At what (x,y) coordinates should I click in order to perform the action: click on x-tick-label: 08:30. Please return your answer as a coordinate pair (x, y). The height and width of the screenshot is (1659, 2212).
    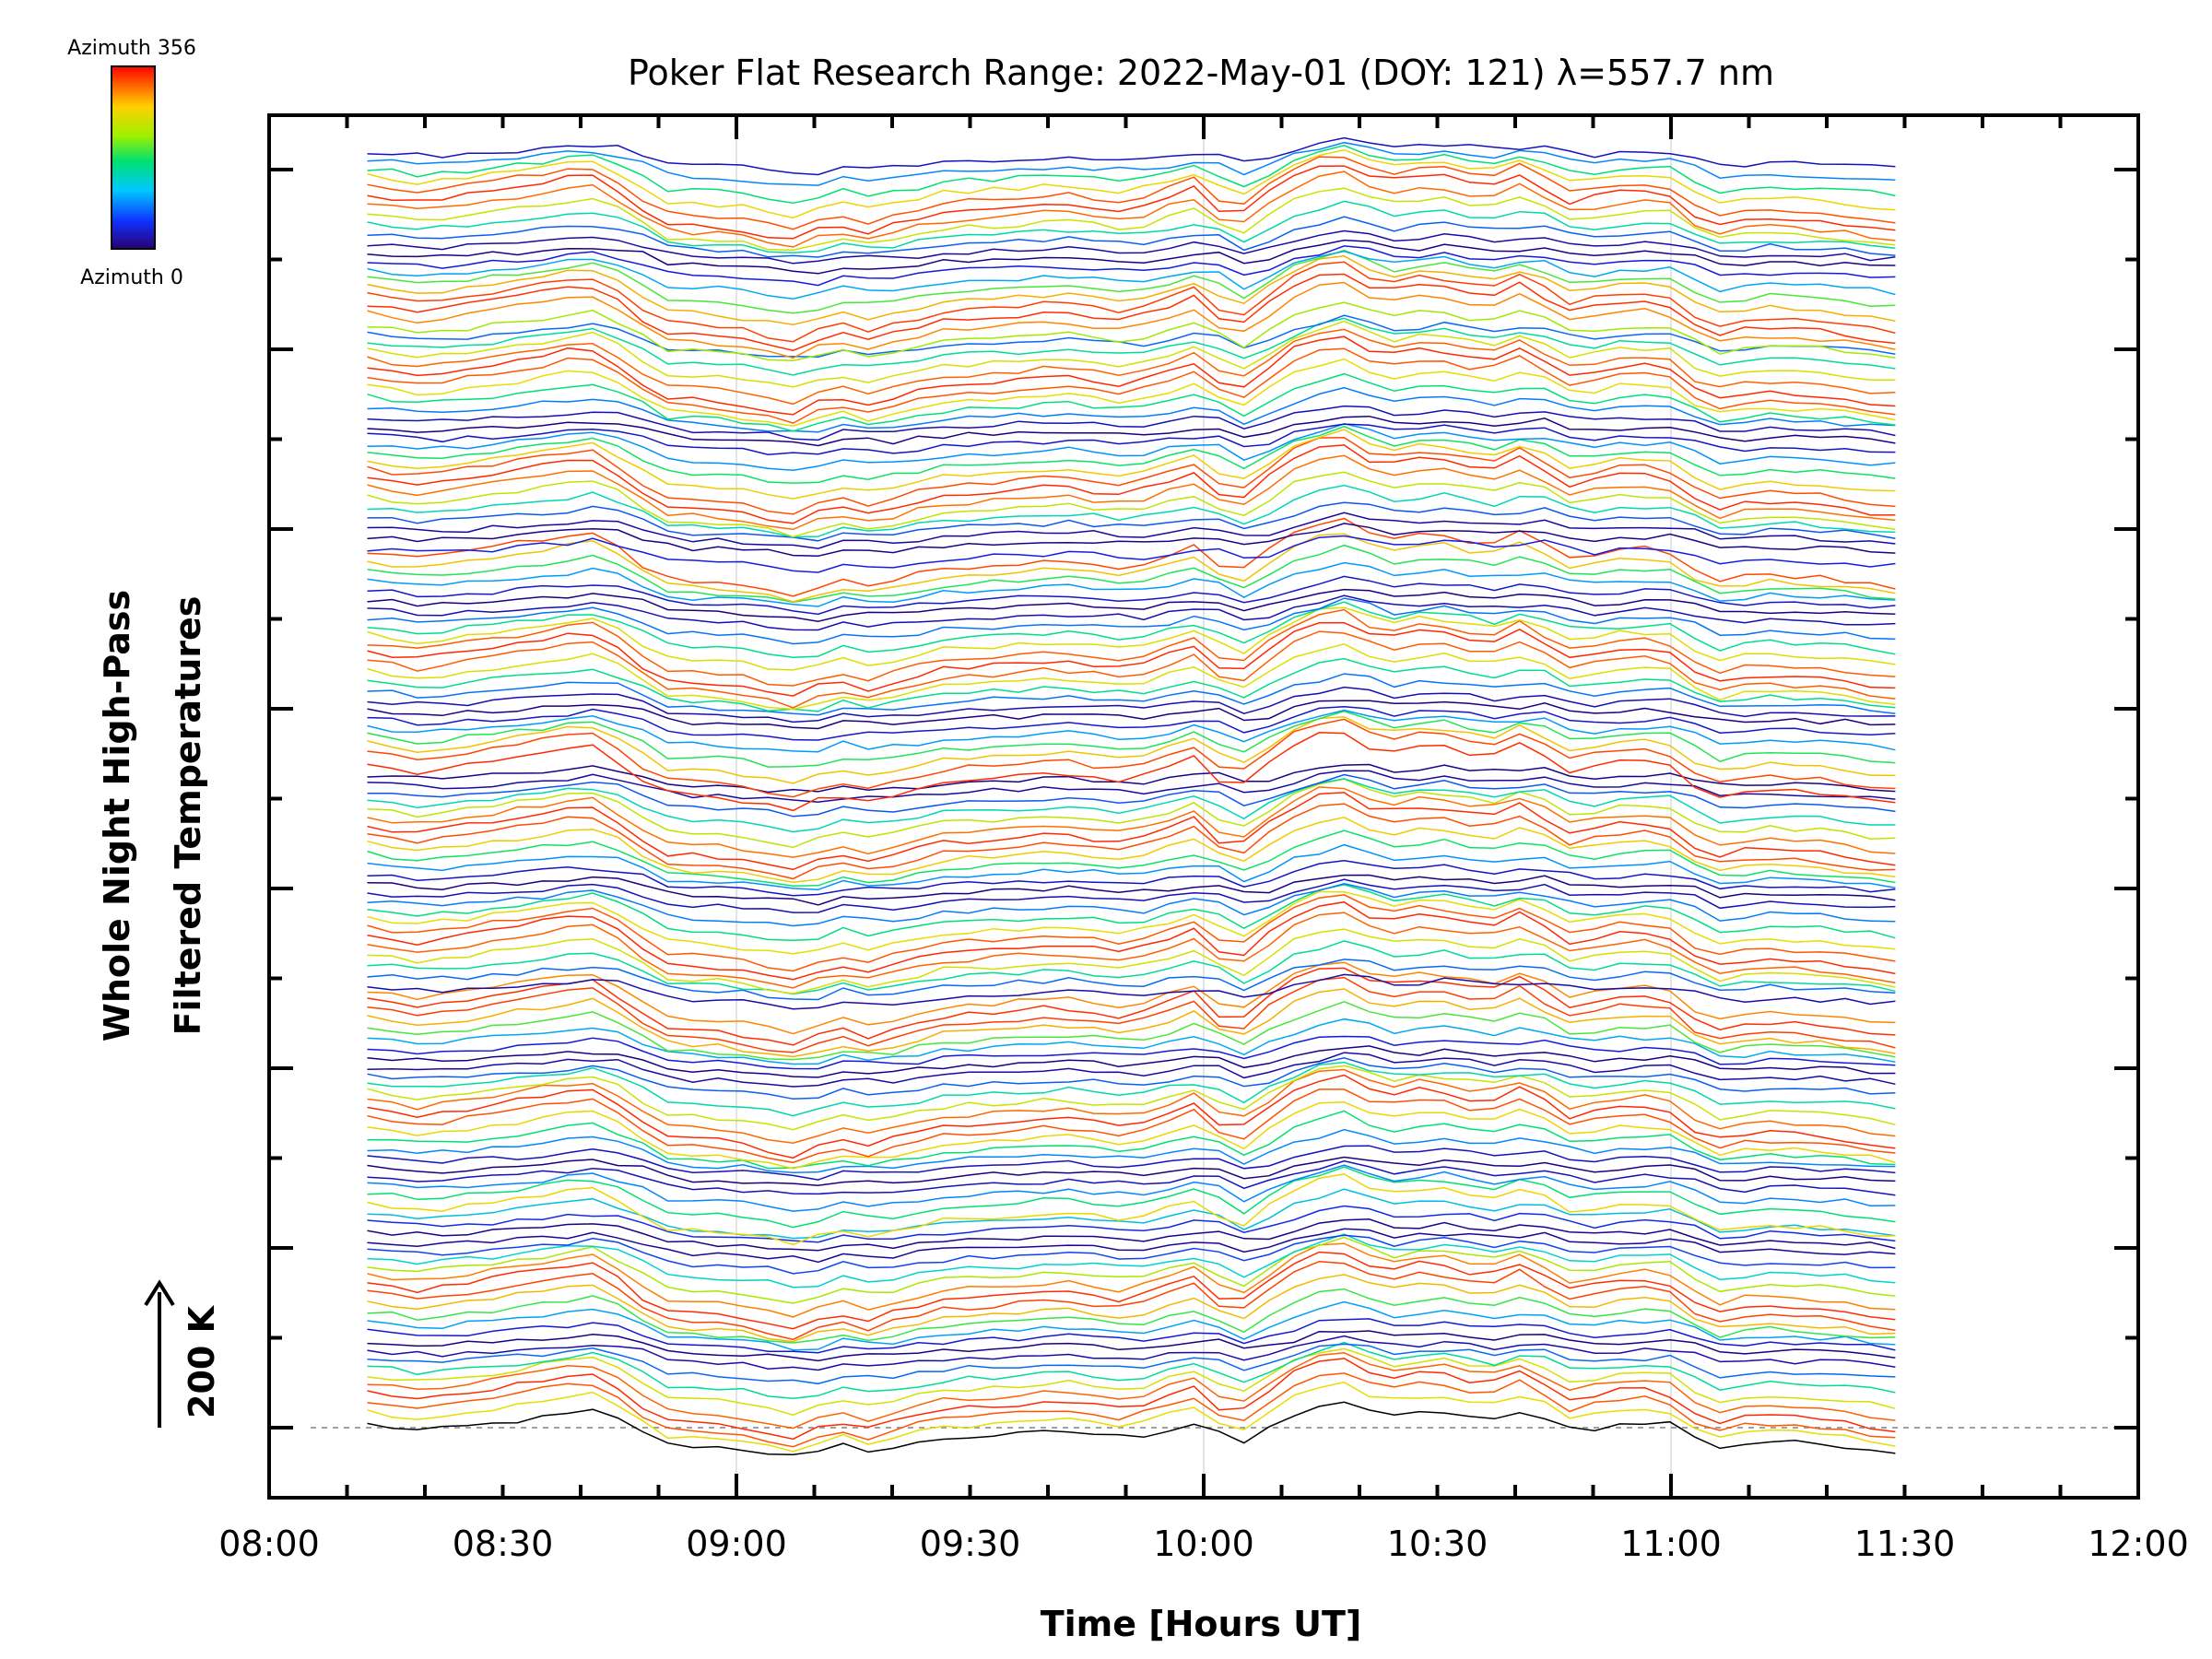
    Looking at the image, I should click on (503, 1544).